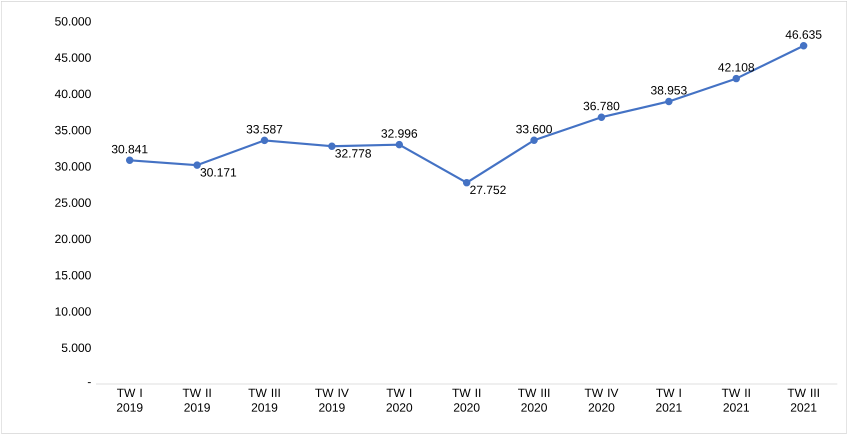 The height and width of the screenshot is (435, 848). I want to click on data-label: 38.953, so click(668, 90).